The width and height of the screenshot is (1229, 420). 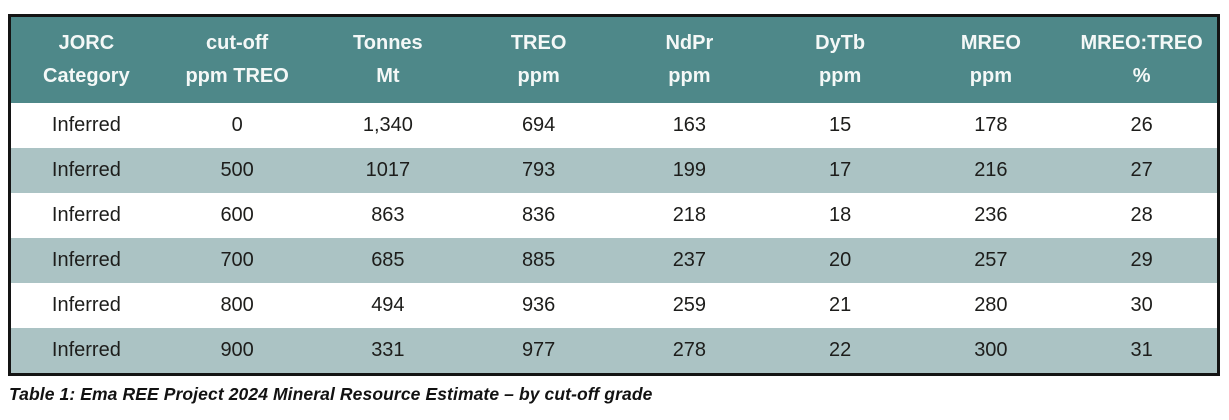 I want to click on cell-ndpr: 259, so click(x=689, y=305).